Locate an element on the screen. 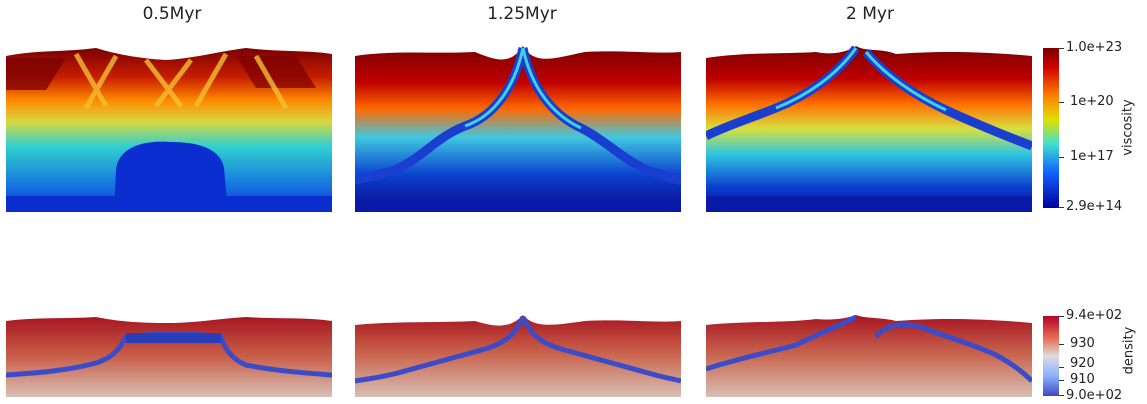  column-title-2: 2 Myr is located at coordinates (870, 14).